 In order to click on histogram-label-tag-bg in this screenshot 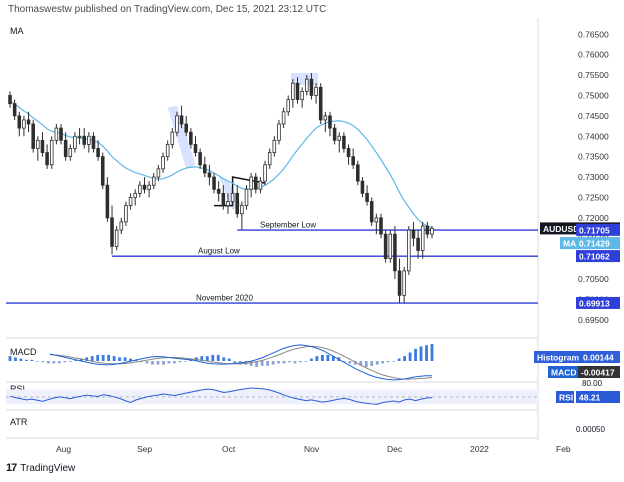, I will do `click(557, 357)`.